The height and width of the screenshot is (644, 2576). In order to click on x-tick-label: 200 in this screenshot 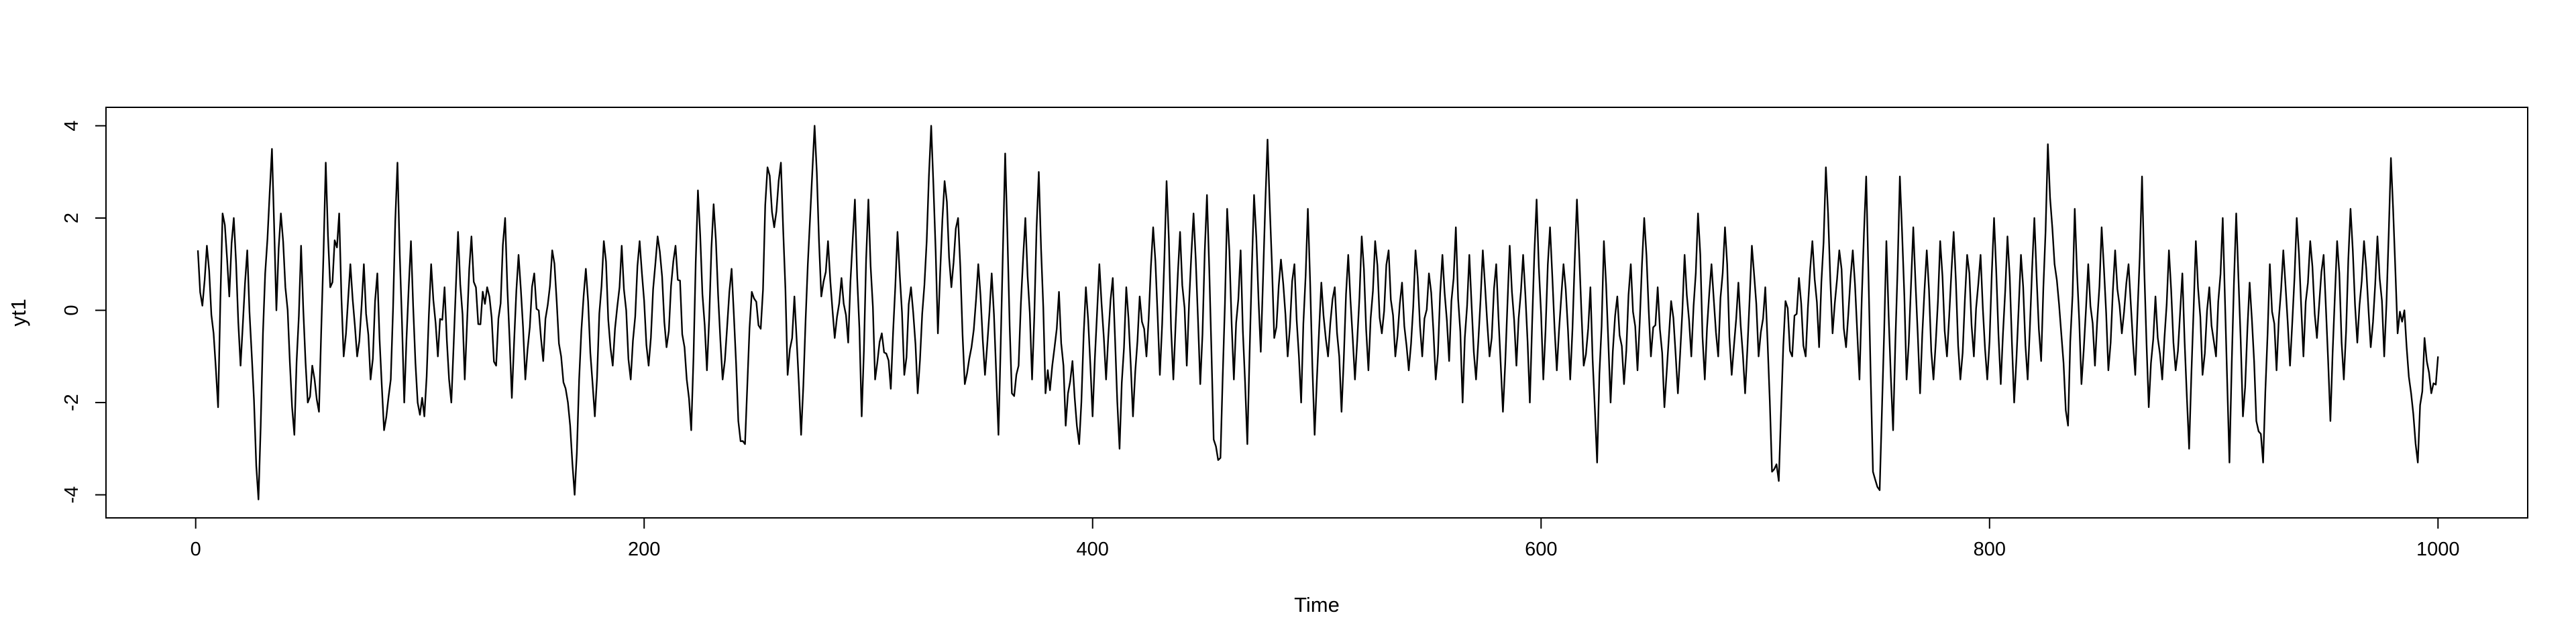, I will do `click(644, 549)`.